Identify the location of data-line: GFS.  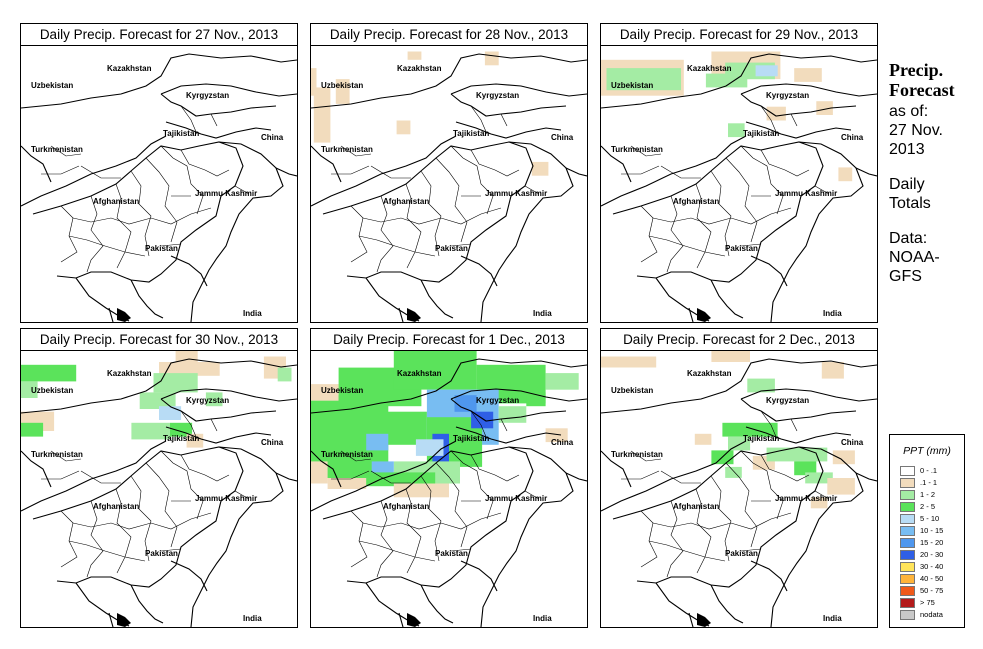
(905, 276).